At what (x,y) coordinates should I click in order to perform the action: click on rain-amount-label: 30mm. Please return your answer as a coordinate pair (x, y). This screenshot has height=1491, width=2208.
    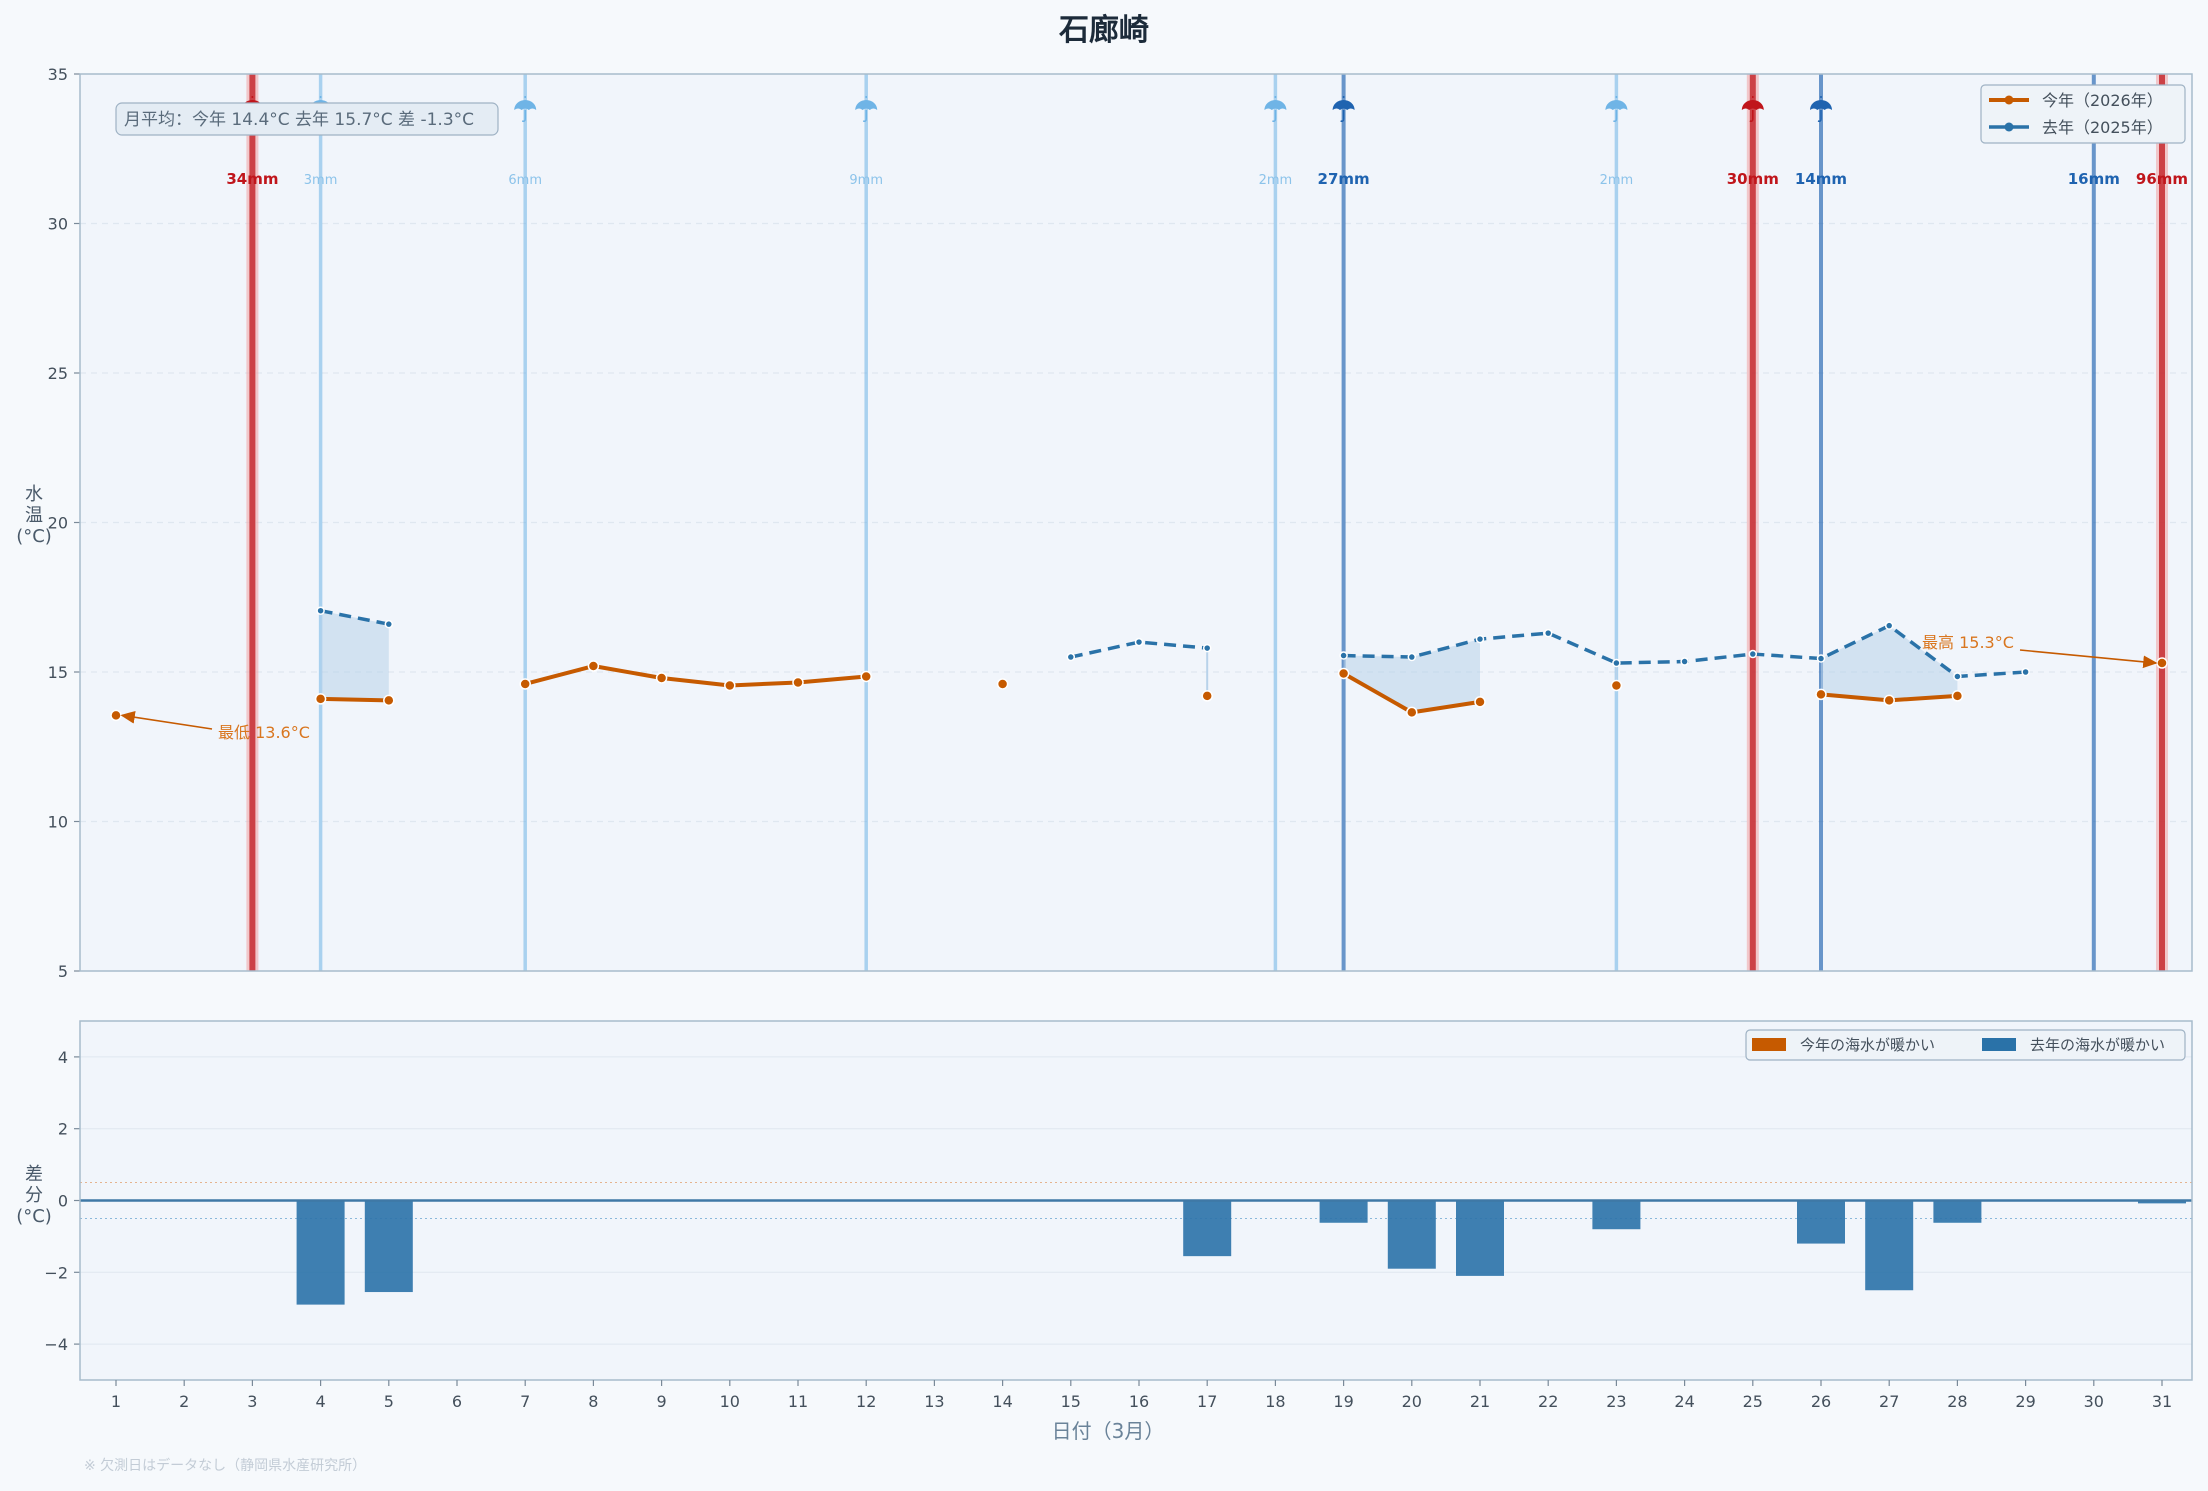
    Looking at the image, I should click on (1753, 179).